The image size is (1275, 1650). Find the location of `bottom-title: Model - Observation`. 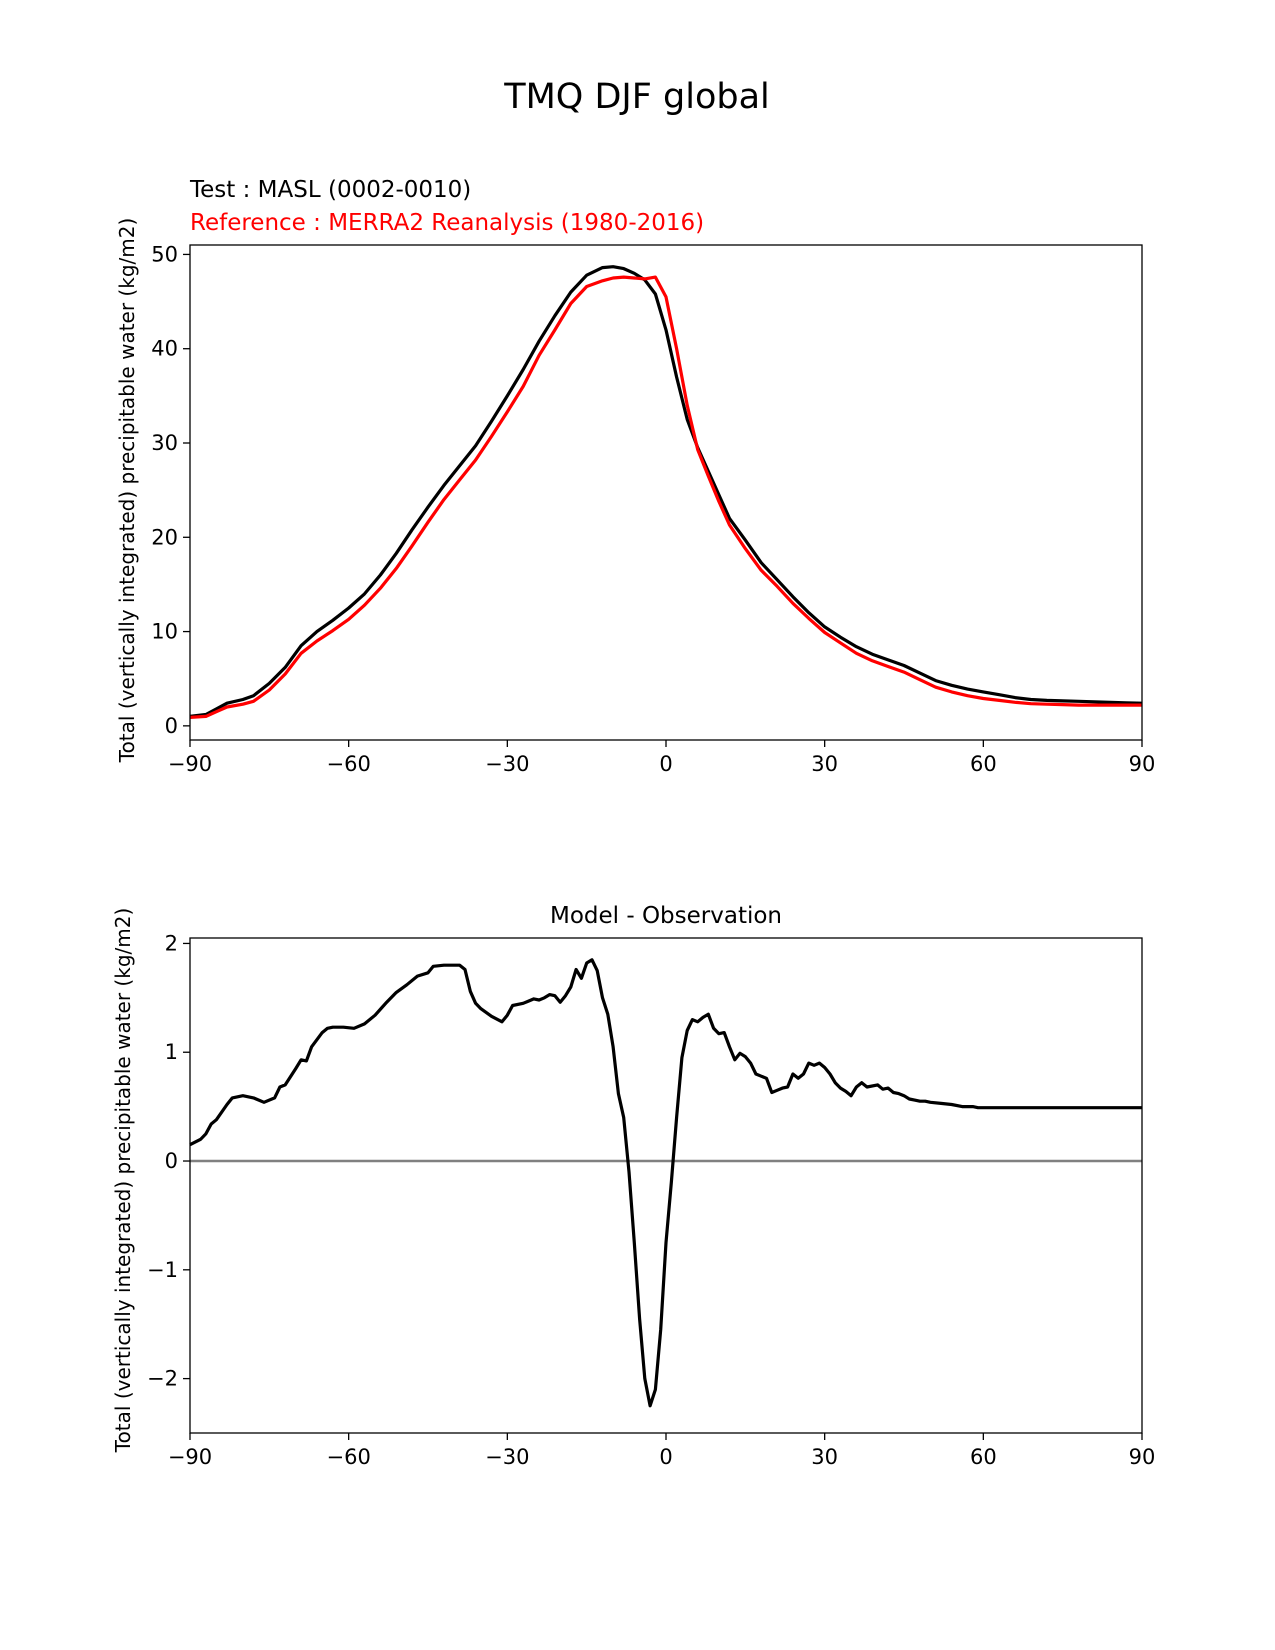

bottom-title: Model - Observation is located at coordinates (666, 916).